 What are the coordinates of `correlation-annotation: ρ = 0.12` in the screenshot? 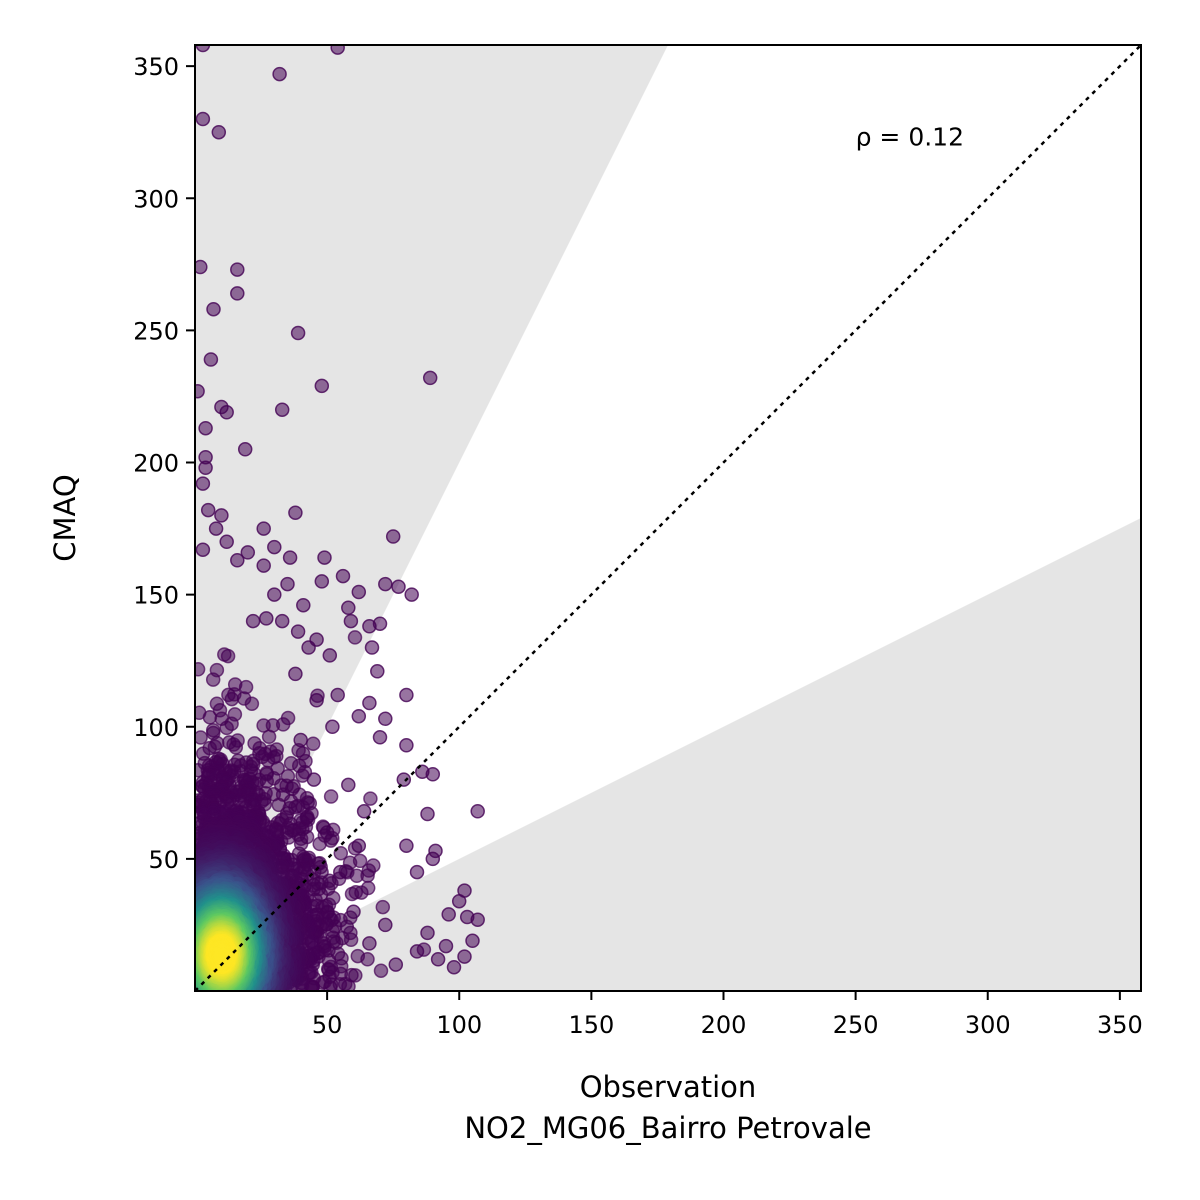 It's located at (910, 136).